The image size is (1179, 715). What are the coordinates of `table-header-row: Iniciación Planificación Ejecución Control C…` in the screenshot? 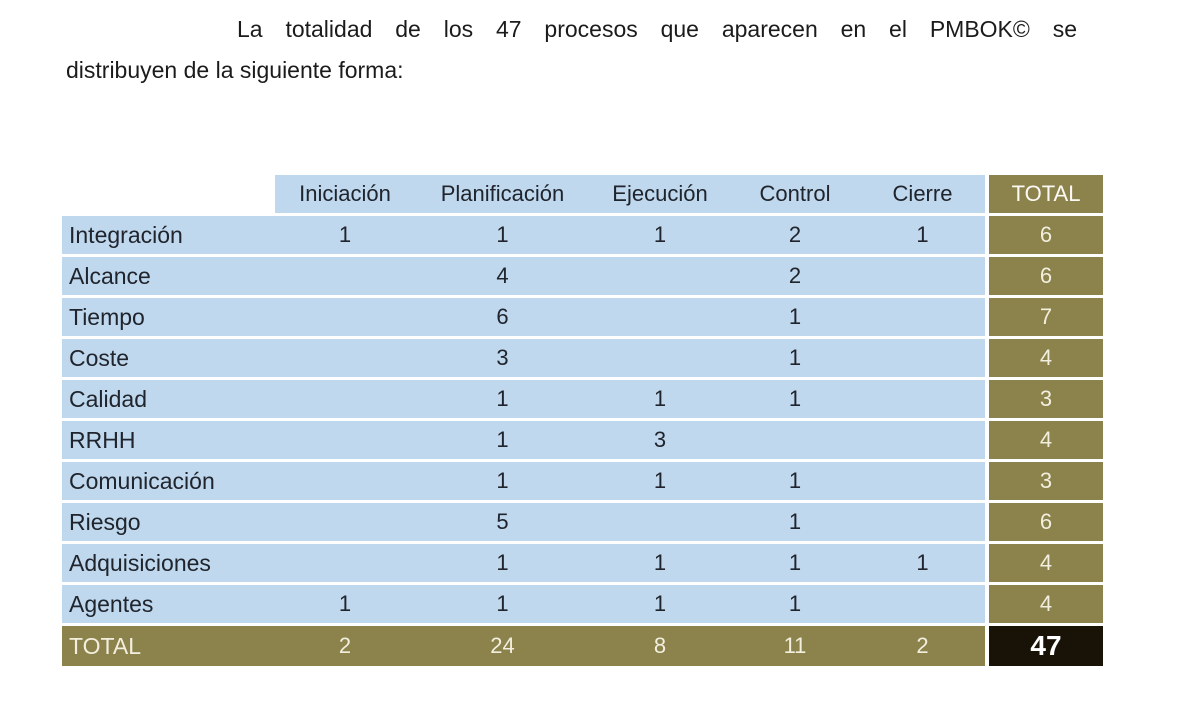 It's located at (582, 194).